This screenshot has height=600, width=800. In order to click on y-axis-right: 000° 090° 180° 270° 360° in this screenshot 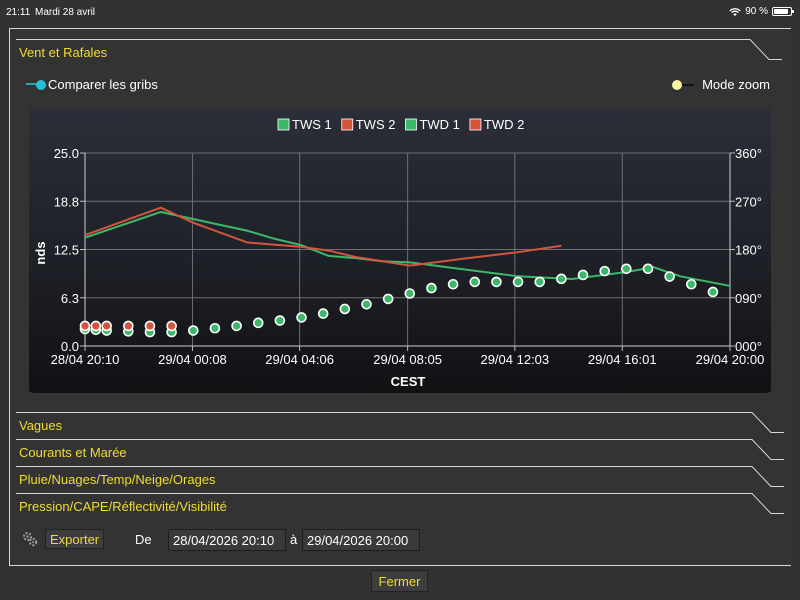, I will do `click(748, 250)`.